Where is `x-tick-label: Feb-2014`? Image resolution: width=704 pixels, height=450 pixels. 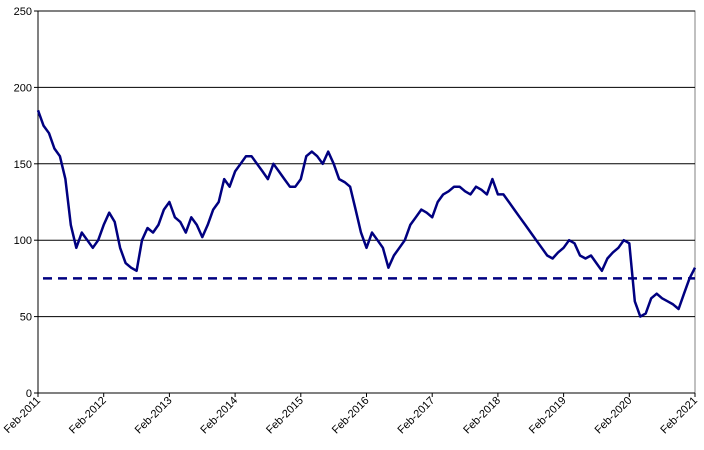 x-tick-label: Feb-2014 is located at coordinates (219, 416).